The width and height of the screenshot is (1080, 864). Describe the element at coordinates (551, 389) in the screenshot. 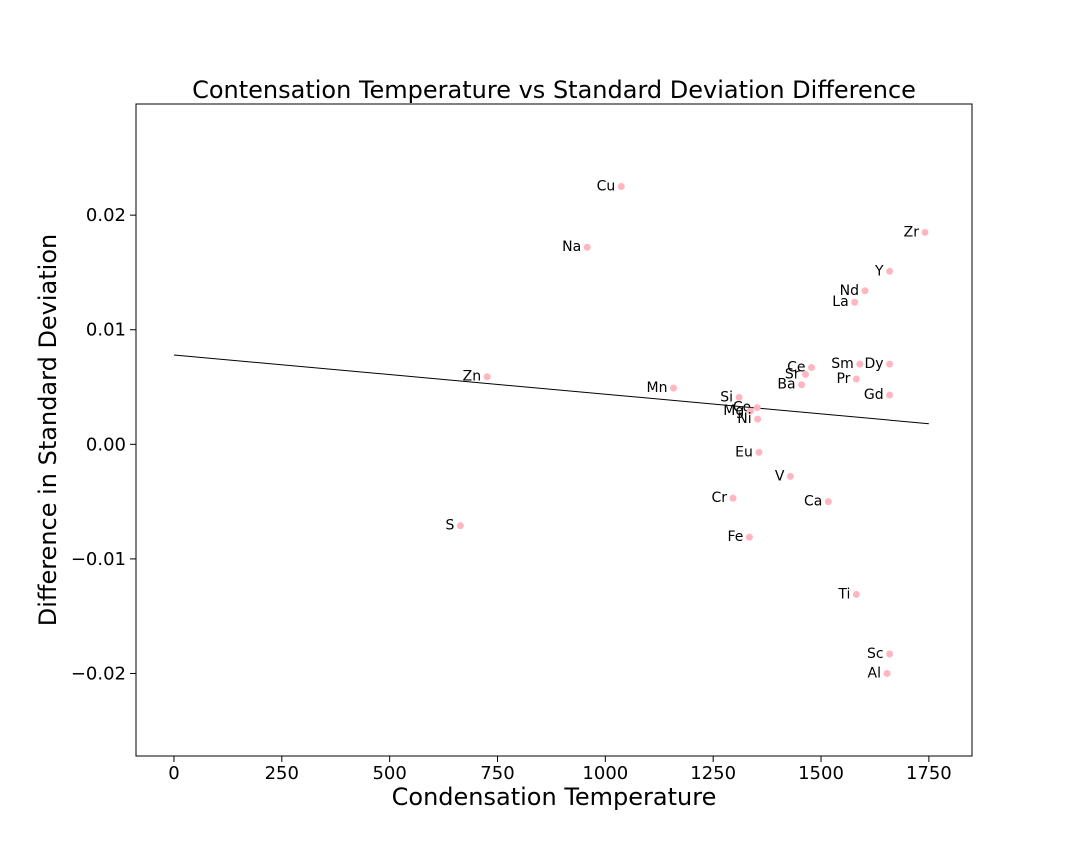

I see `trend-line` at that location.